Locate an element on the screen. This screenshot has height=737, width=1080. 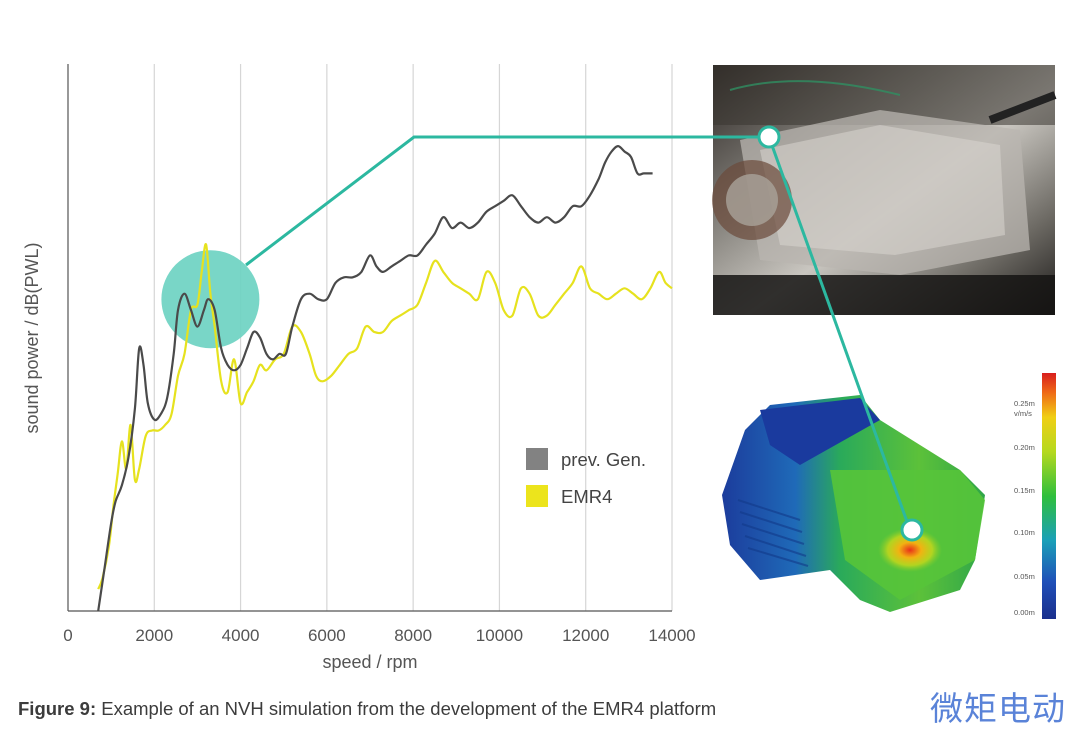
connector-photo-to-model is located at coordinates (839, 333).